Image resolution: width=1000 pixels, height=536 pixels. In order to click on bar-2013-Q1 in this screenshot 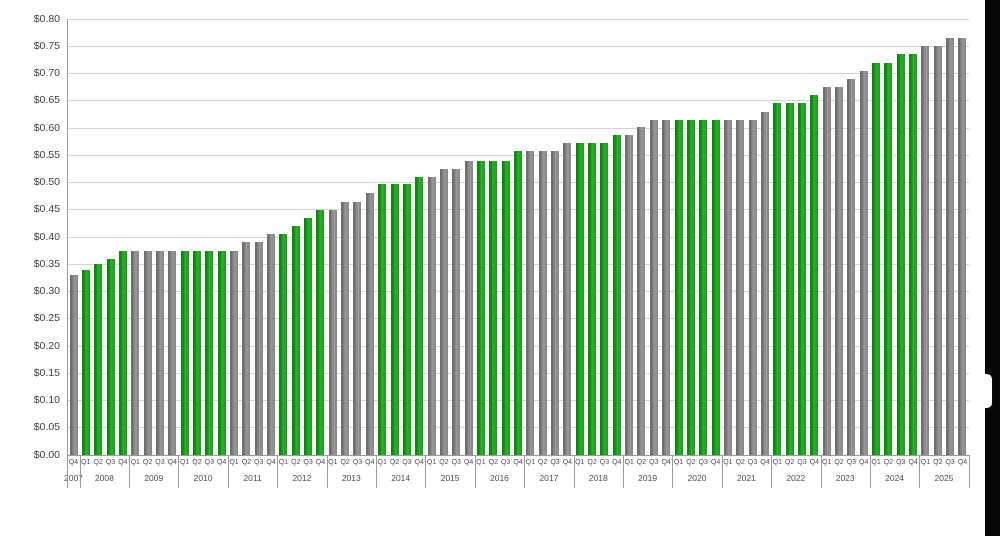, I will do `click(332, 332)`.